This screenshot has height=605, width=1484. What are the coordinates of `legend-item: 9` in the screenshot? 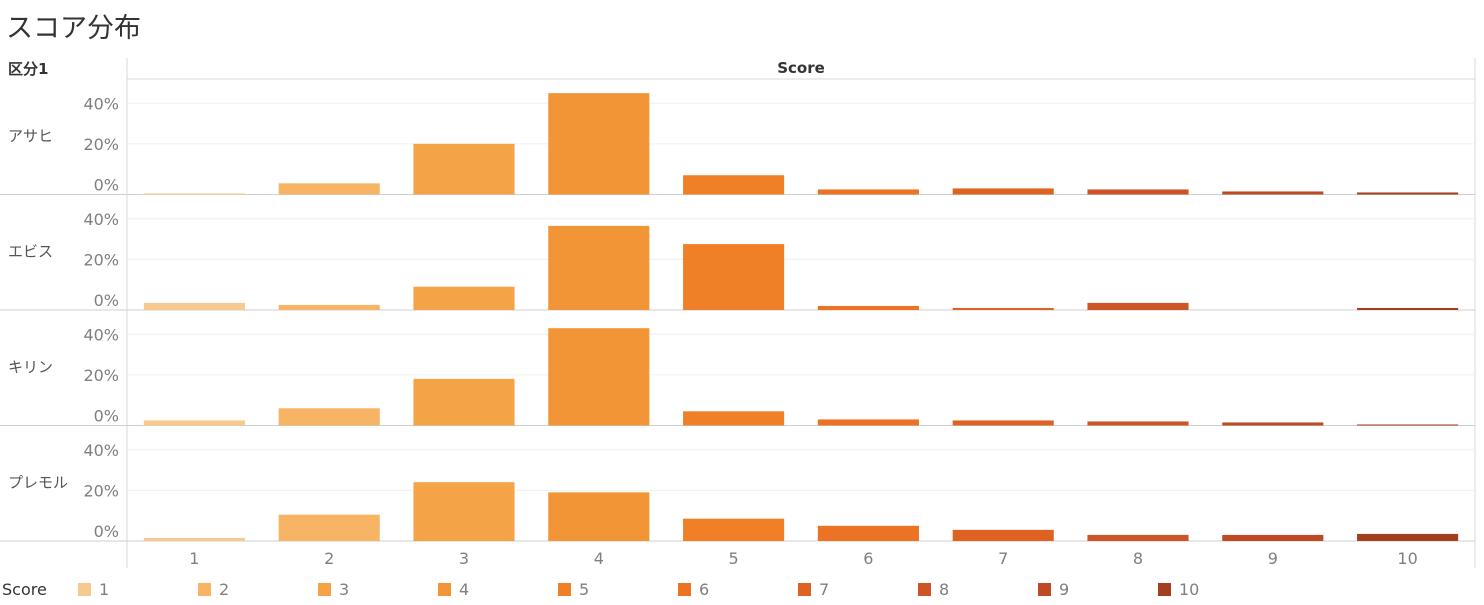 It's located at (1053, 589).